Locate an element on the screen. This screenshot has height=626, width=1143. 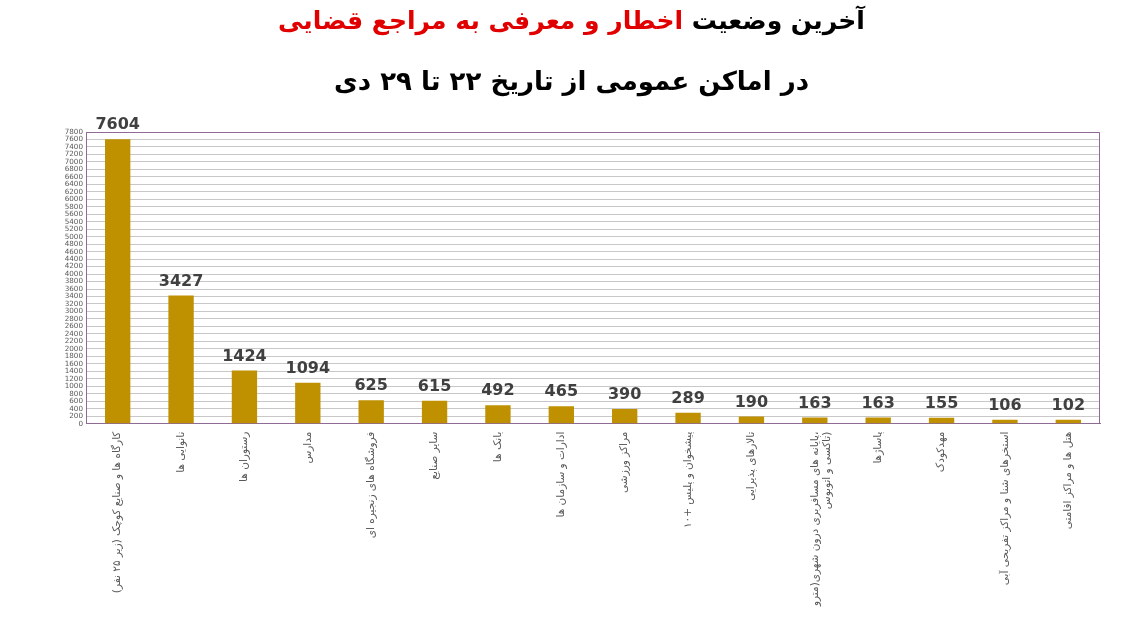
x-tick-label: پاساژها is located at coordinates (877, 447).